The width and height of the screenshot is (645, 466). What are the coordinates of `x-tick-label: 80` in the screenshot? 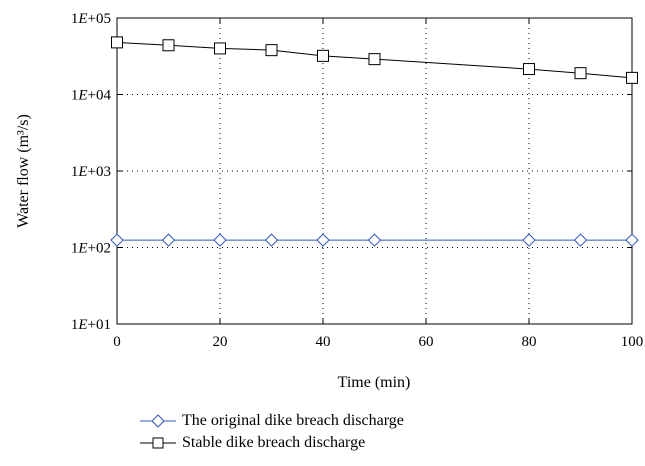 It's located at (529, 342).